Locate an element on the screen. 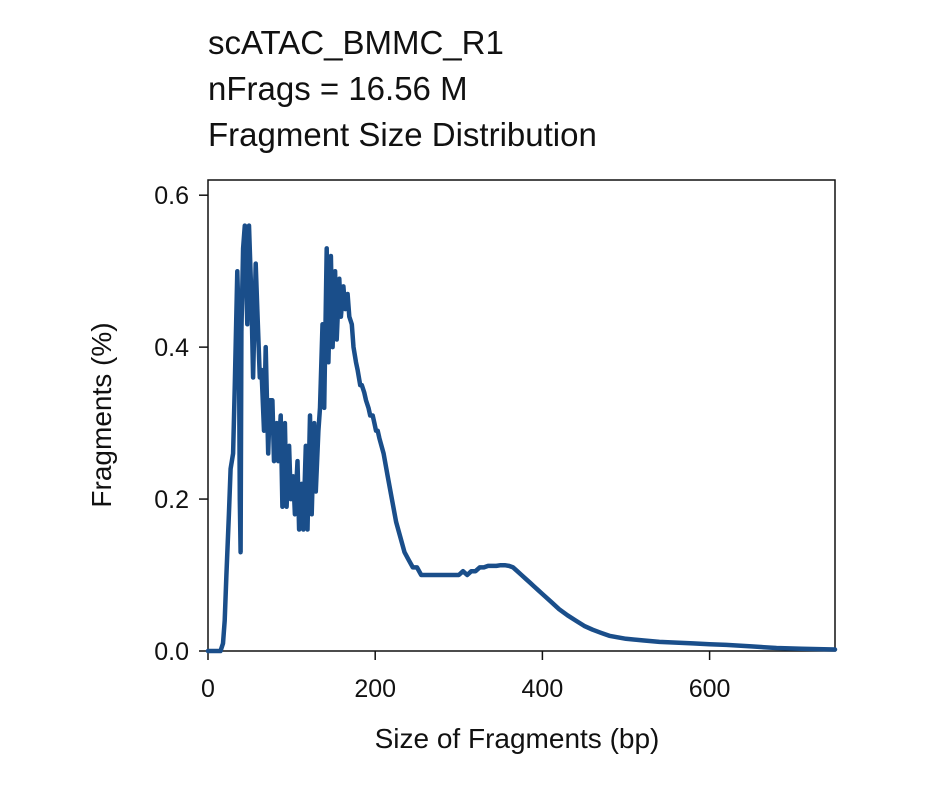  y-tick-label: 0.4 is located at coordinates (171, 348).